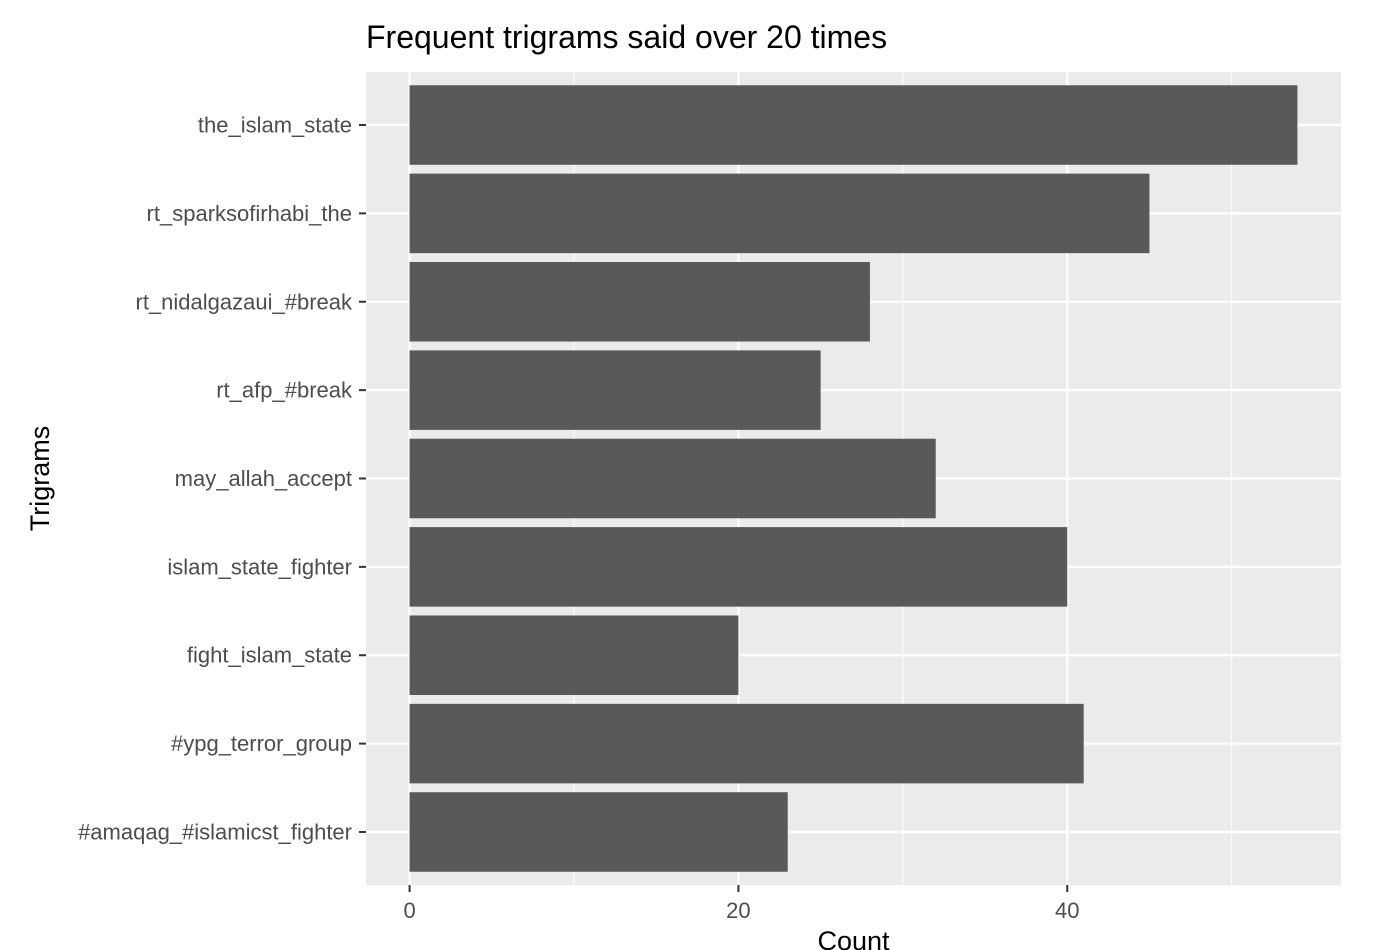 The height and width of the screenshot is (950, 1392). I want to click on y-tick-label: islam_state_fighter, so click(259, 566).